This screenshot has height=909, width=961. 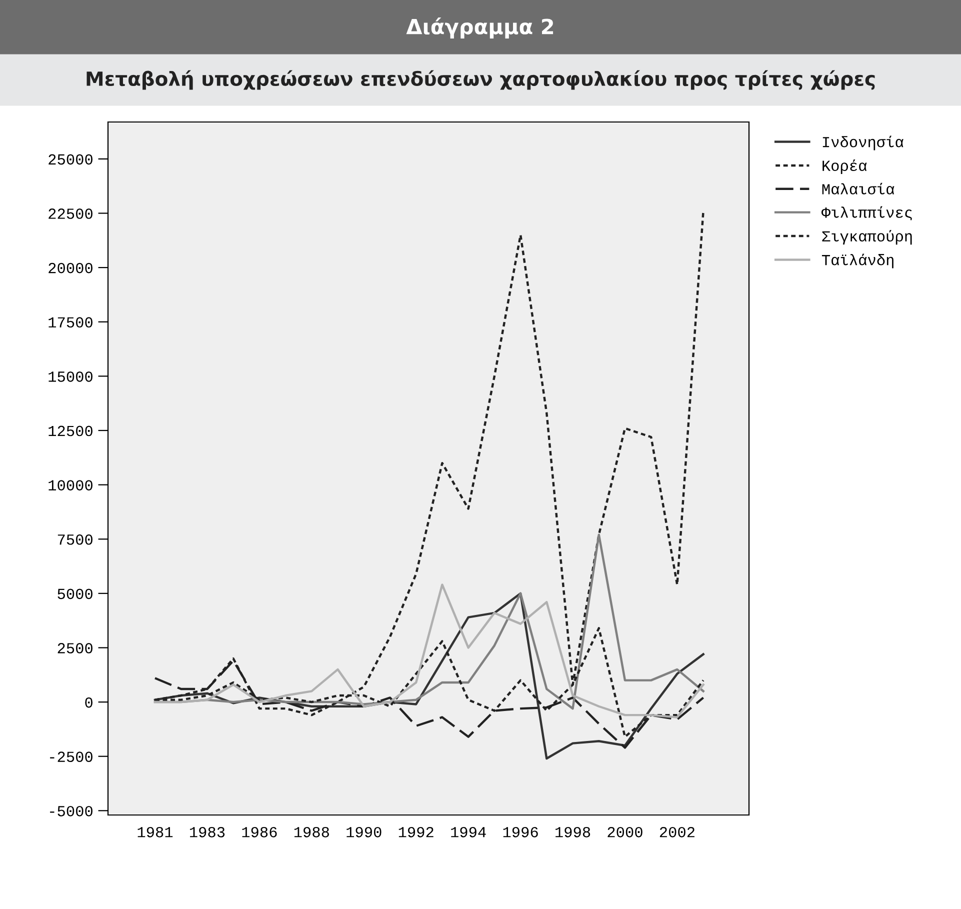 I want to click on legend-label: Ινδονησία, so click(x=863, y=143).